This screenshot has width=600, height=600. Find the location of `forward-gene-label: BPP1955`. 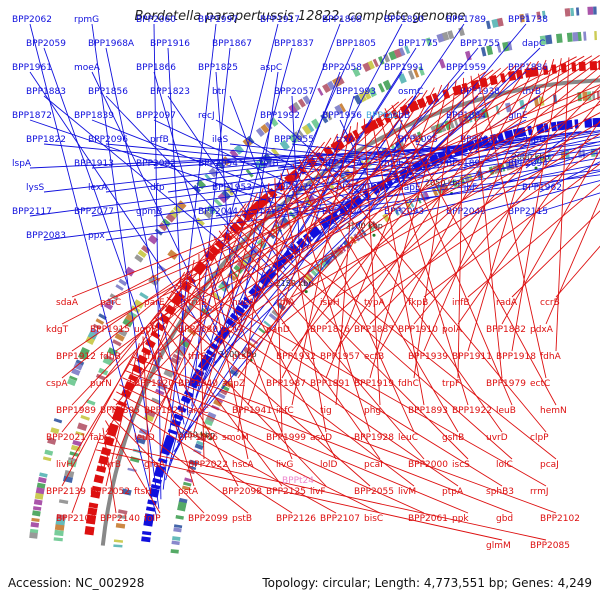

forward-gene-label: BPP1955 is located at coordinates (294, 140).